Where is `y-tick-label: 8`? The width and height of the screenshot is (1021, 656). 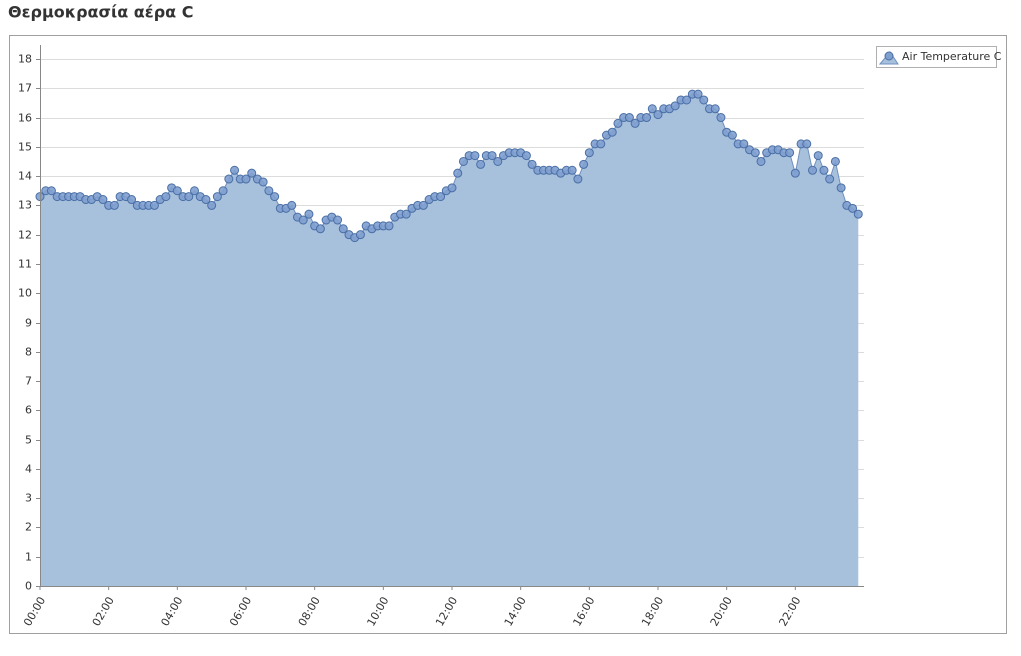 y-tick-label: 8 is located at coordinates (28, 352).